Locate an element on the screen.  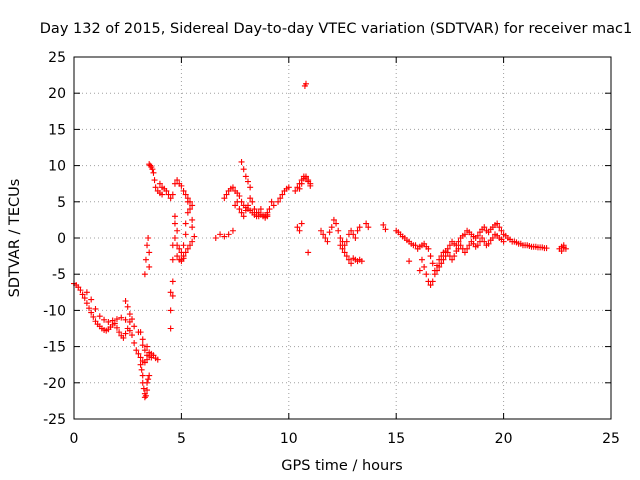
y-tick-label: 15 is located at coordinates (57, 130).